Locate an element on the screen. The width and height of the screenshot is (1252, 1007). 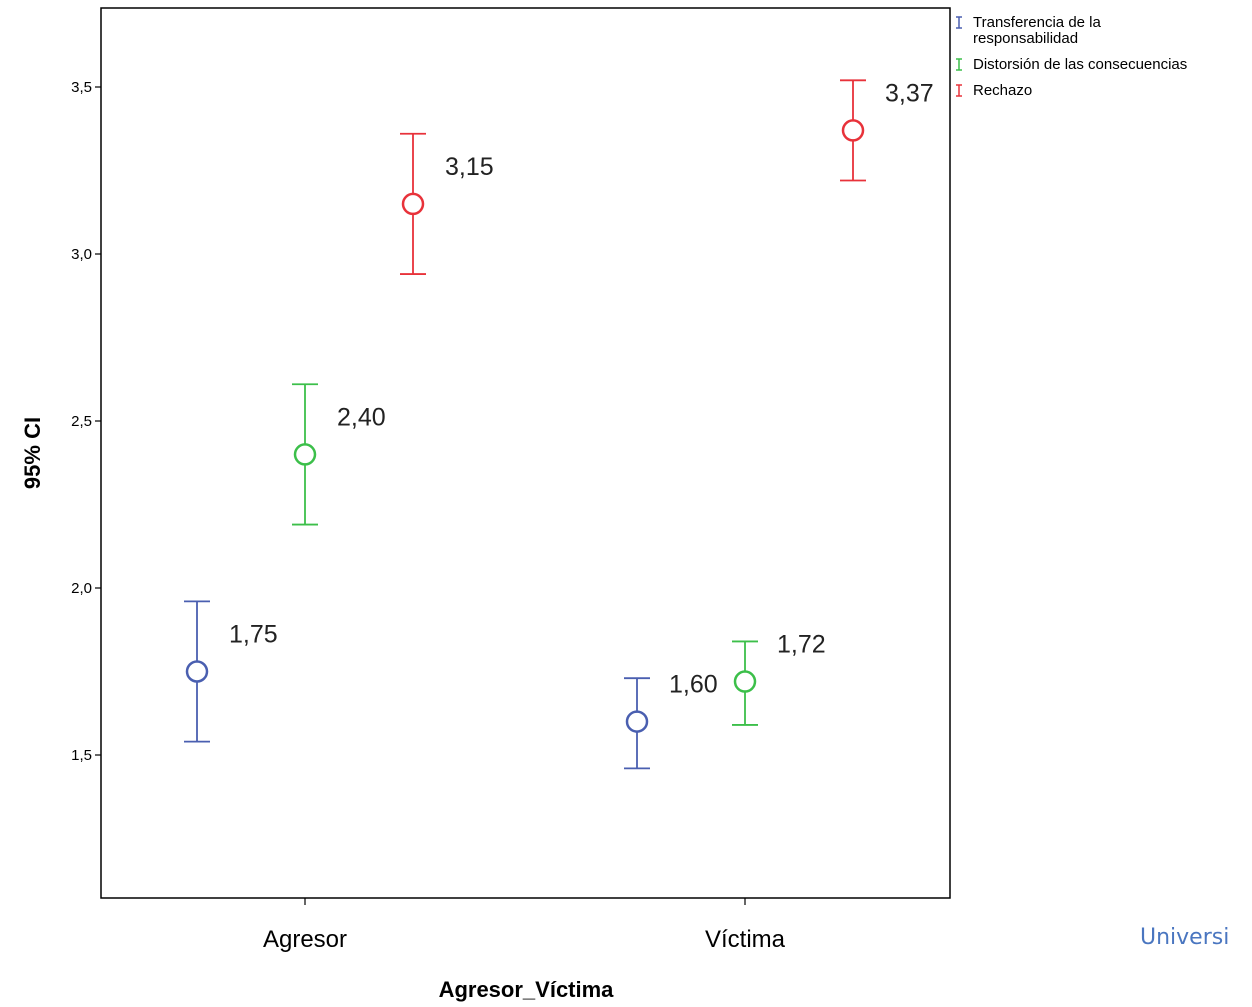
x-axis-title: Agresor_Víctima is located at coordinates (527, 989).